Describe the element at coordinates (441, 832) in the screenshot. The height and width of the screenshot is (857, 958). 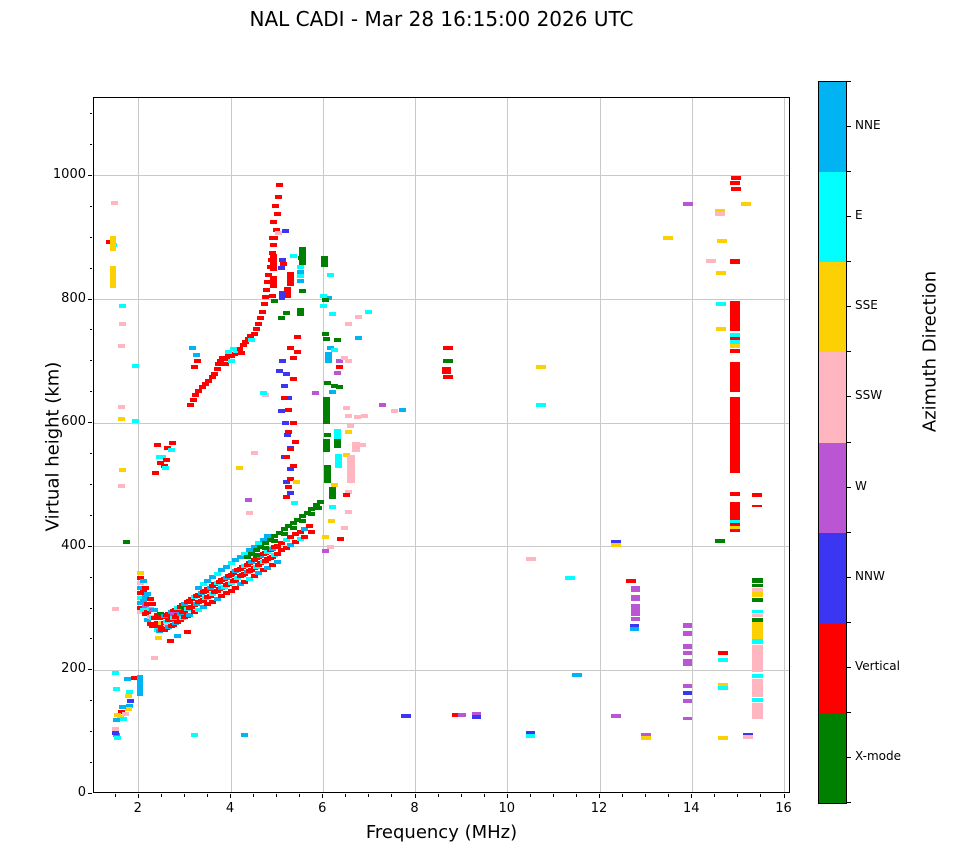
I see `x-axis-label: Frequency (MHz)` at that location.